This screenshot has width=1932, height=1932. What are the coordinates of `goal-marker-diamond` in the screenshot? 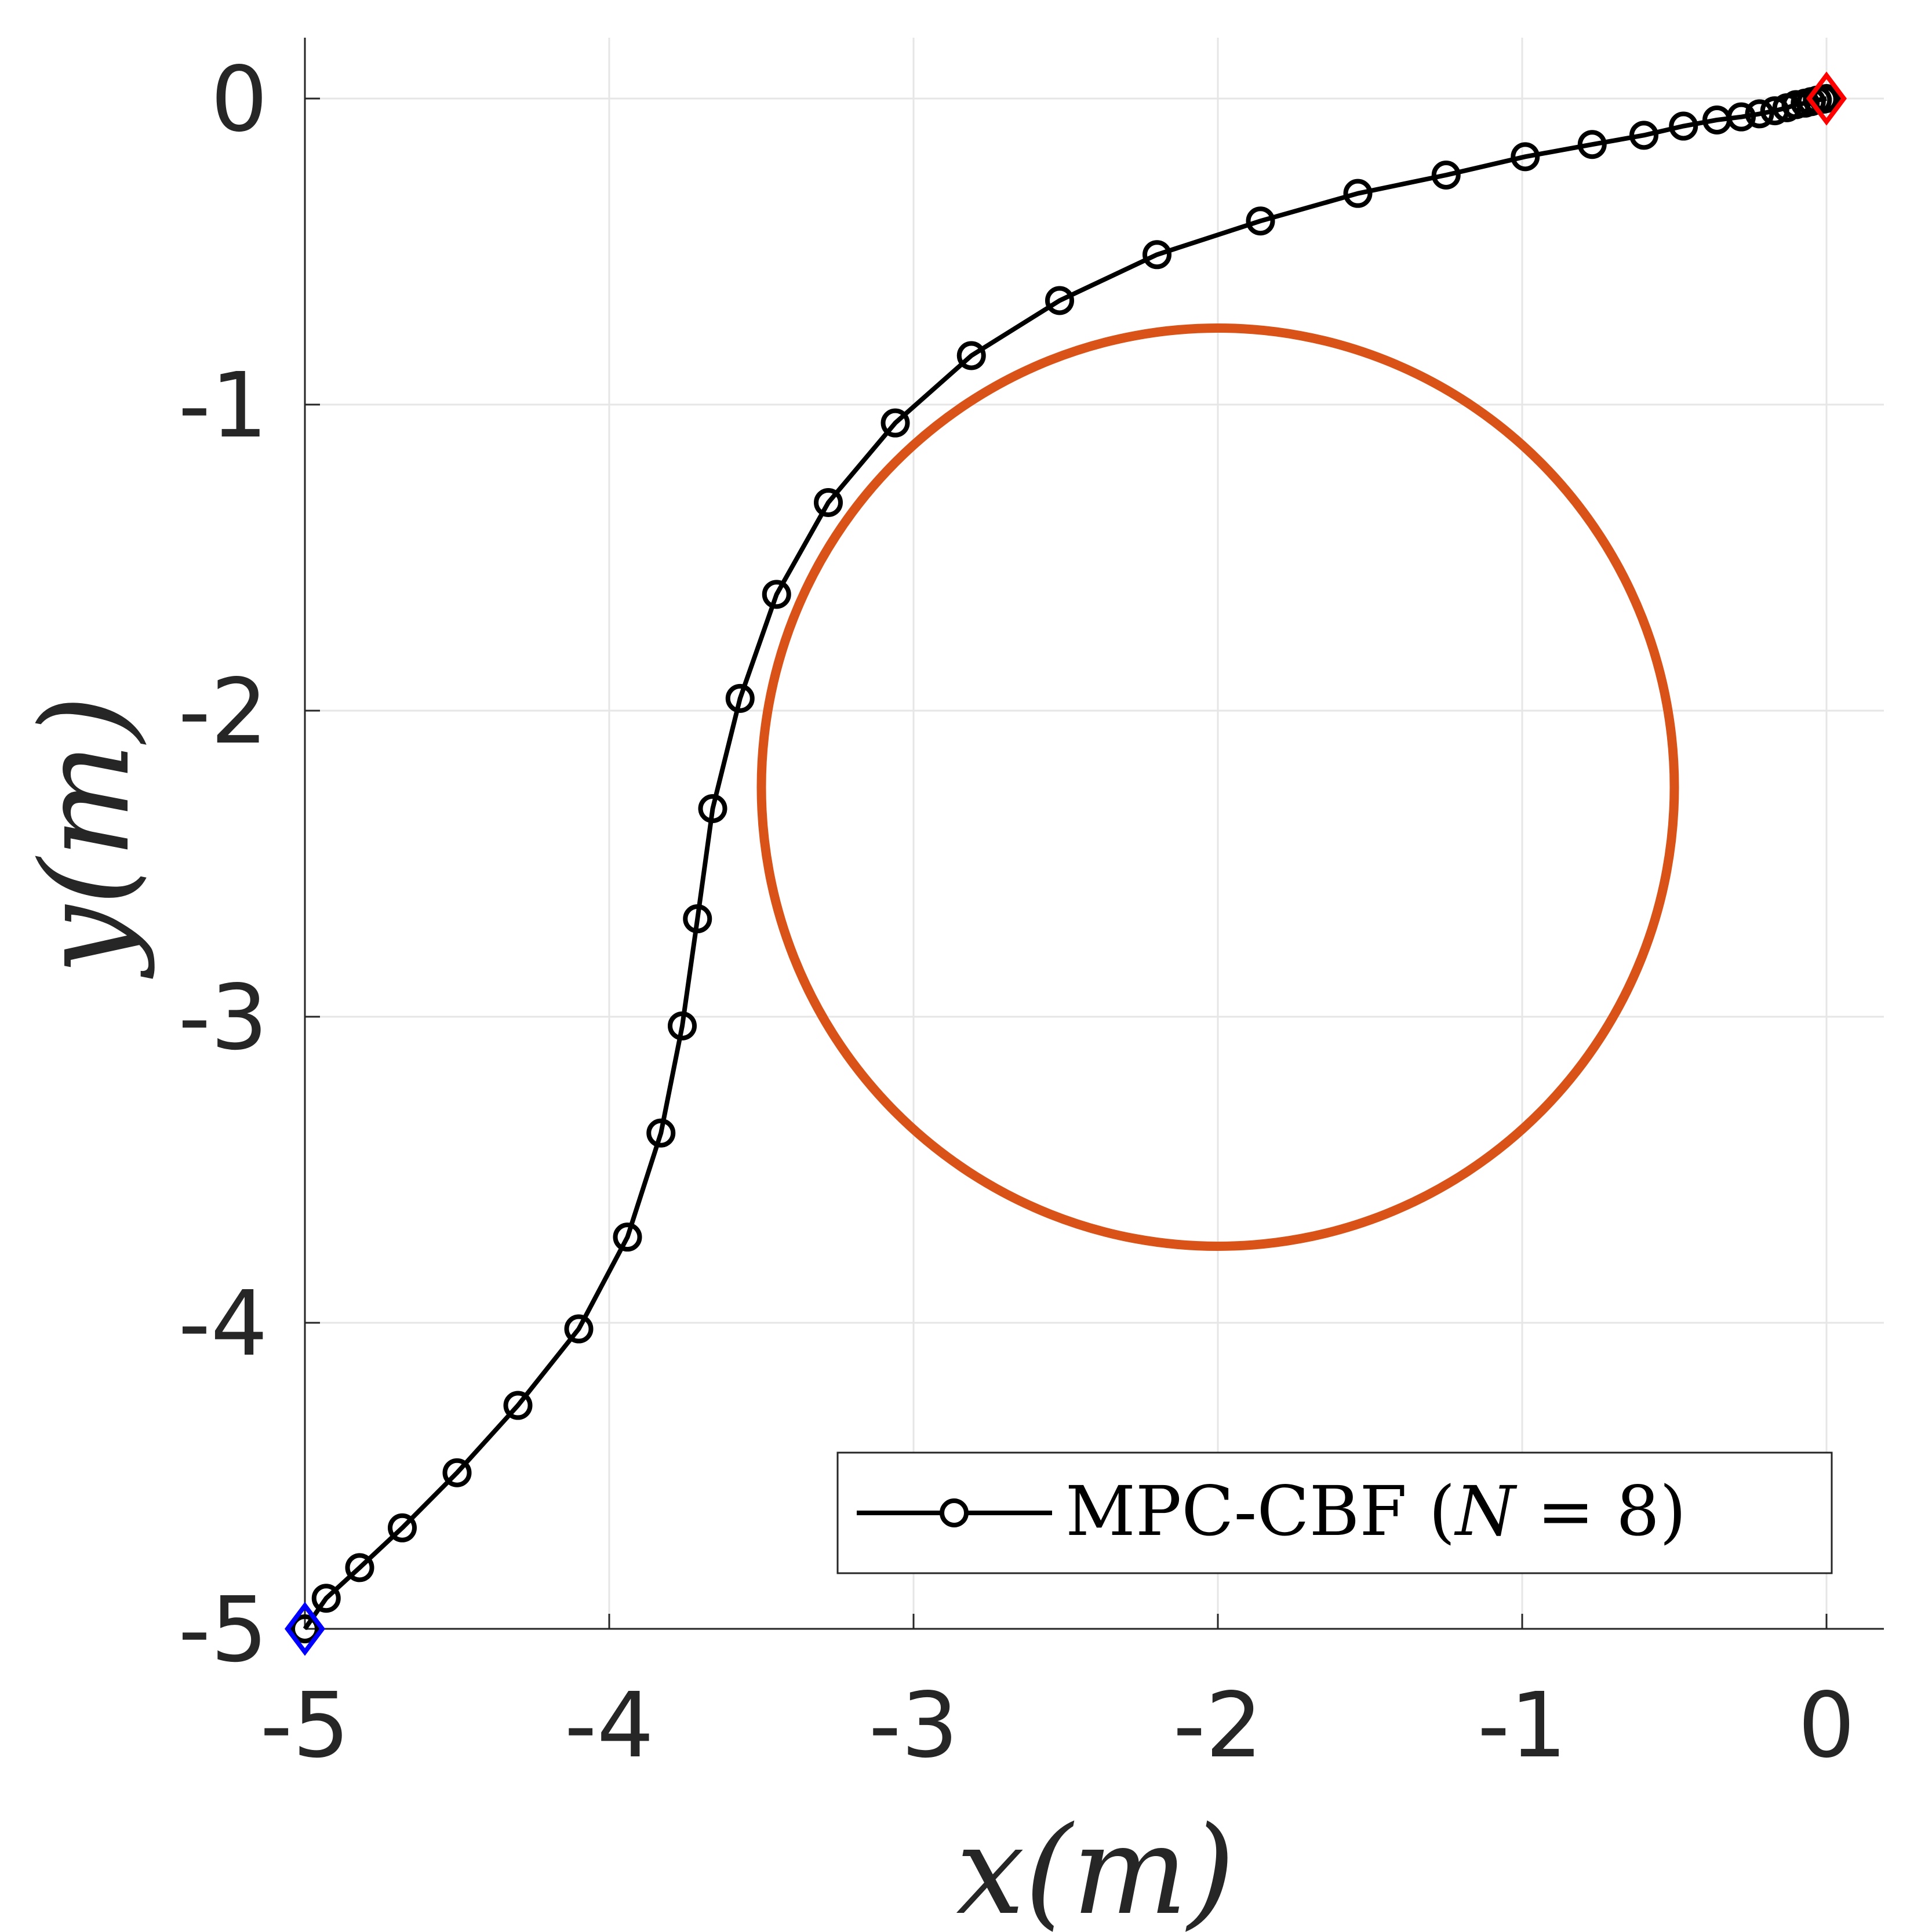 It's located at (1826, 98).